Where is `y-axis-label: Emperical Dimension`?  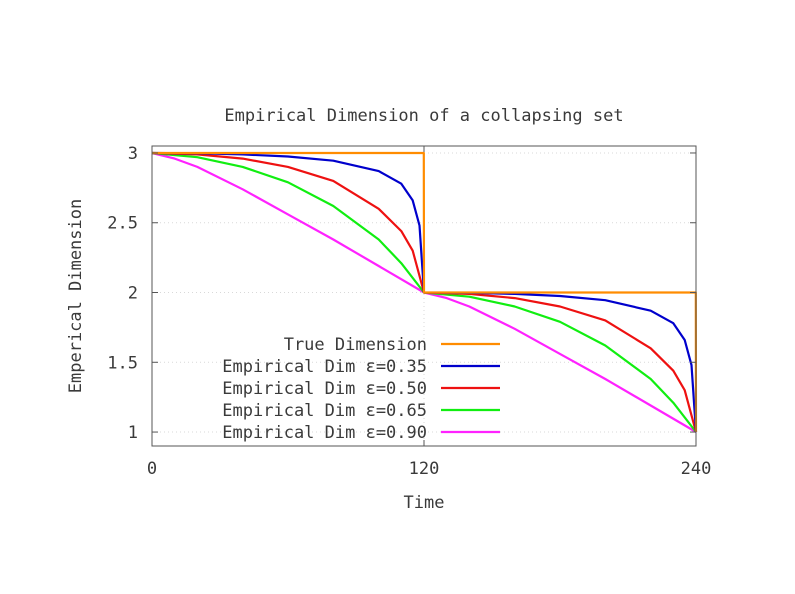
y-axis-label: Emperical Dimension is located at coordinates (76, 296).